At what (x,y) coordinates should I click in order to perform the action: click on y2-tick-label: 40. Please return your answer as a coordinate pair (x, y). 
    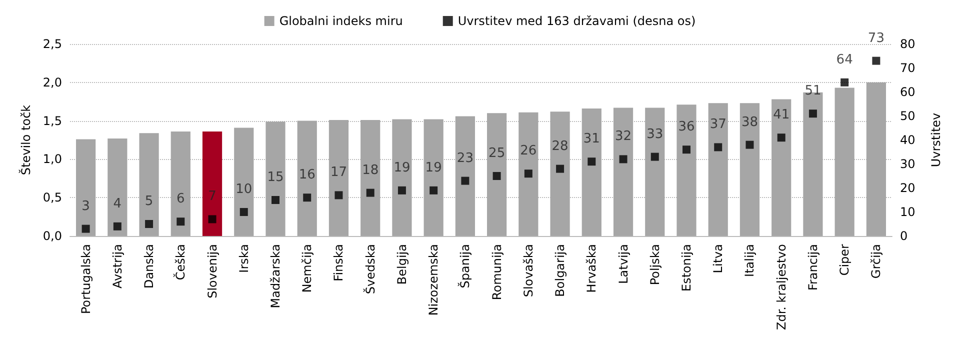
    Looking at the image, I should click on (908, 140).